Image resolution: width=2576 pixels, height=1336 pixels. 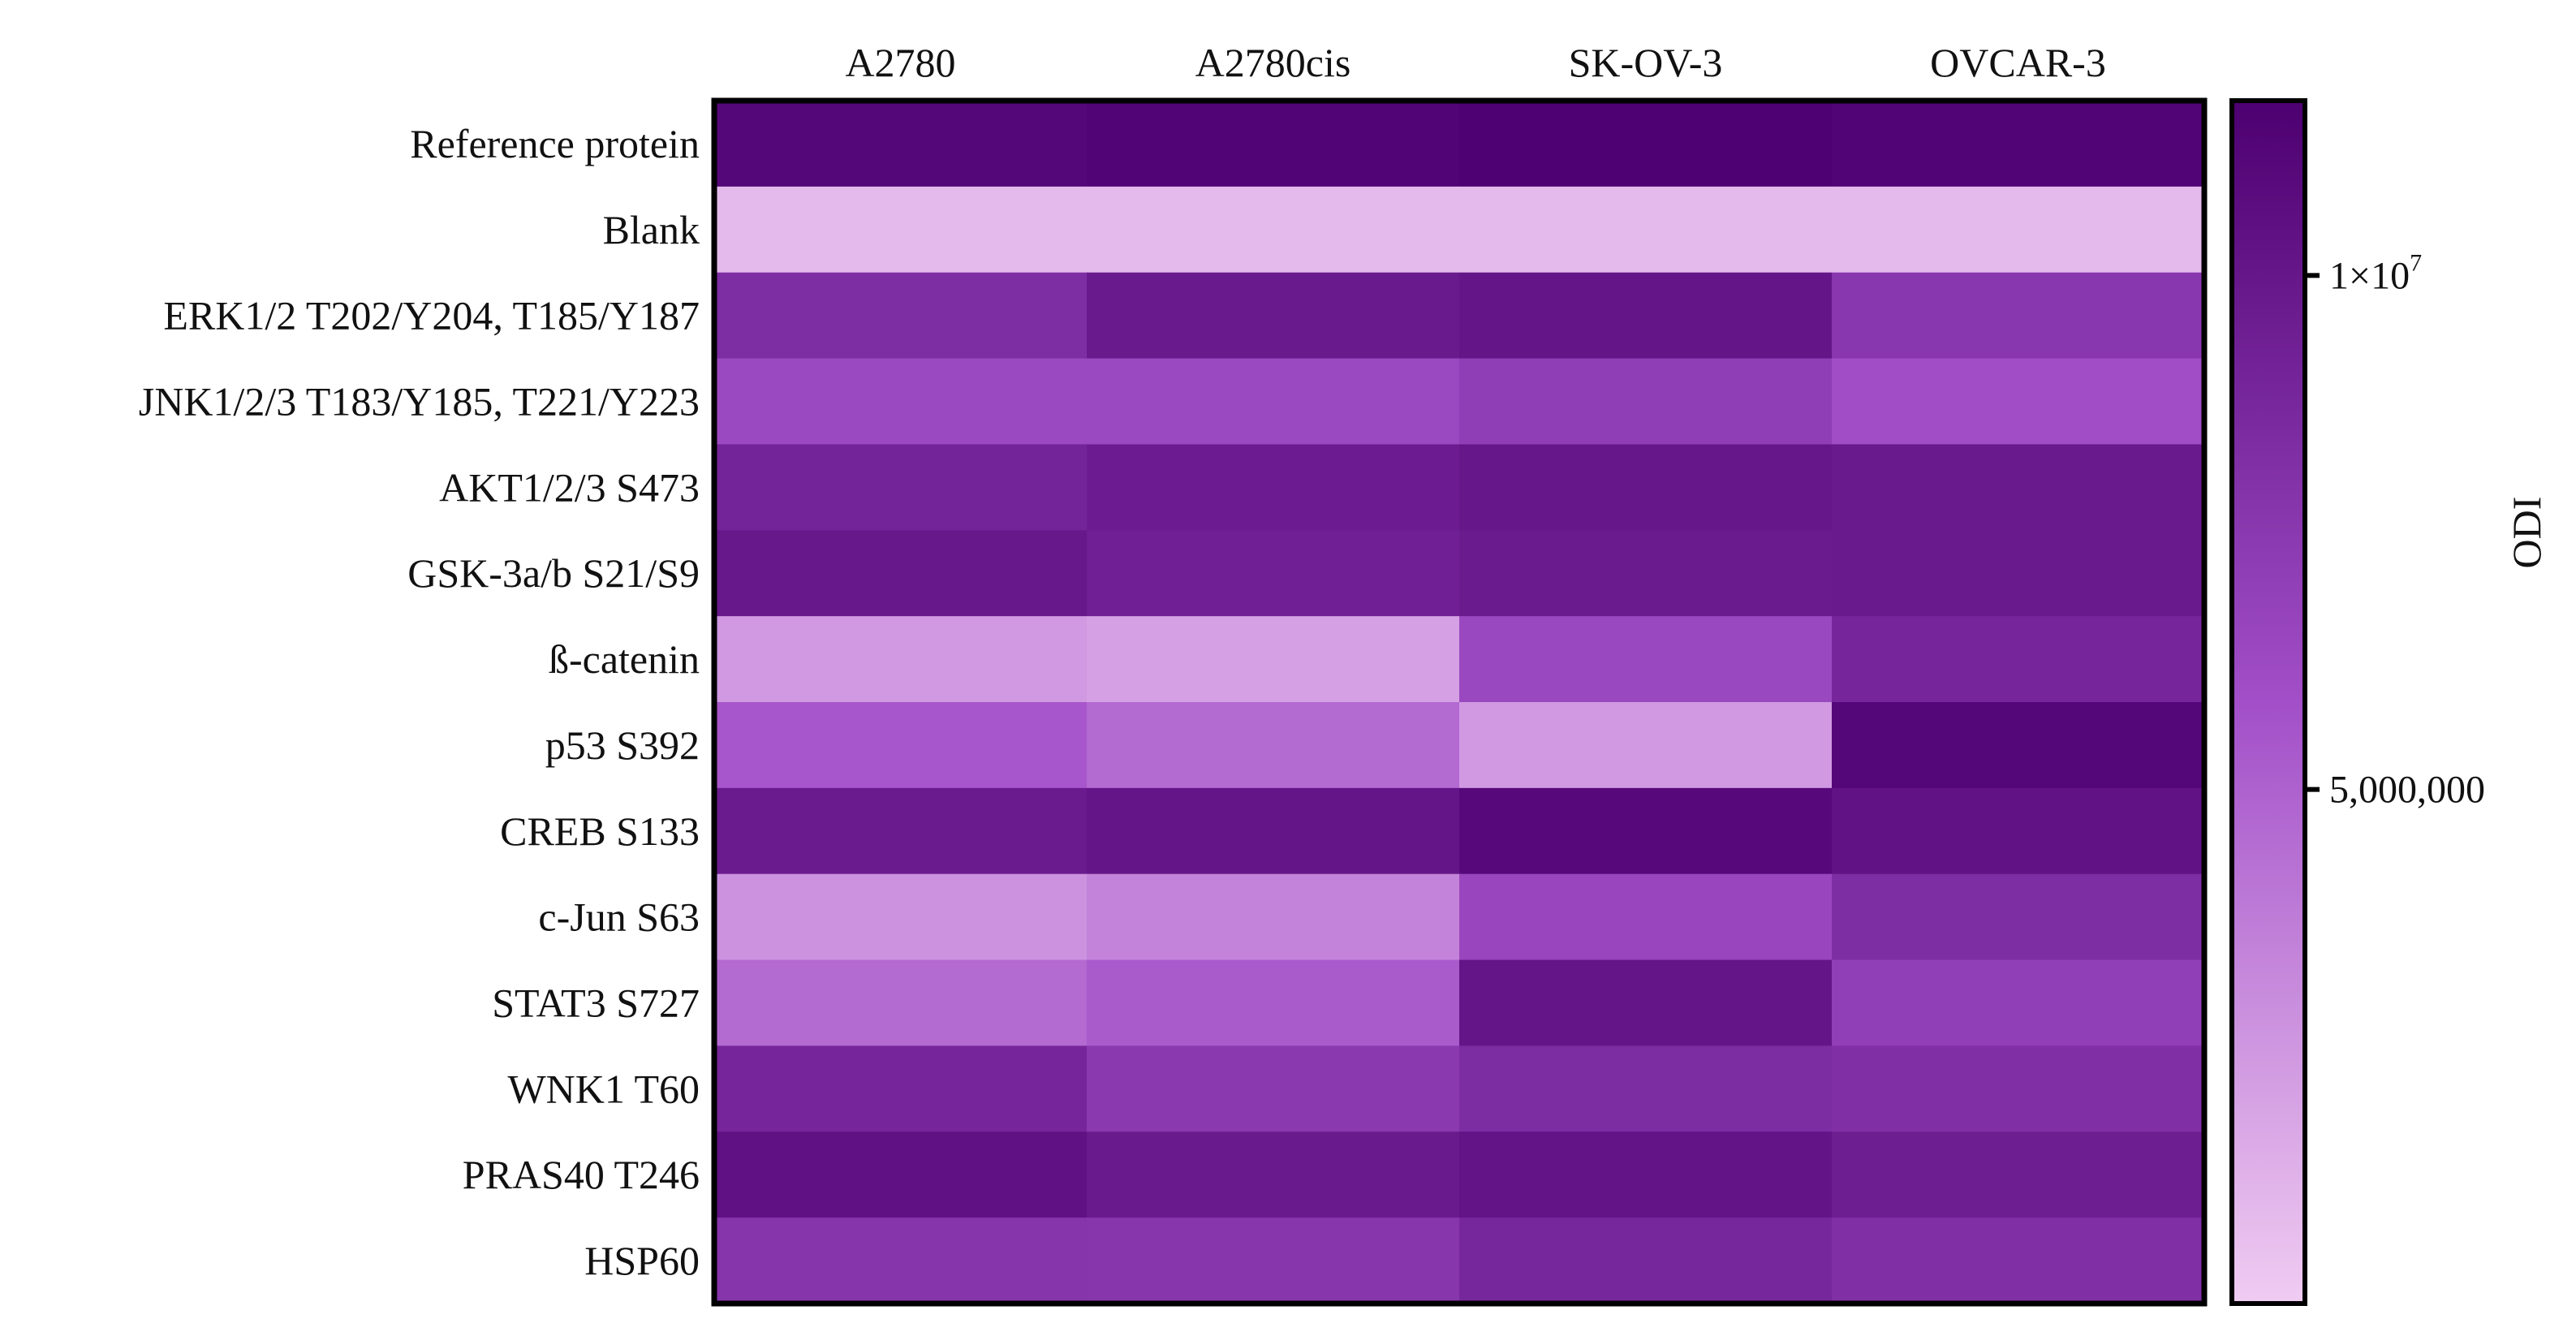 I want to click on row-label: AKT1/2/3 S473, so click(x=570, y=487).